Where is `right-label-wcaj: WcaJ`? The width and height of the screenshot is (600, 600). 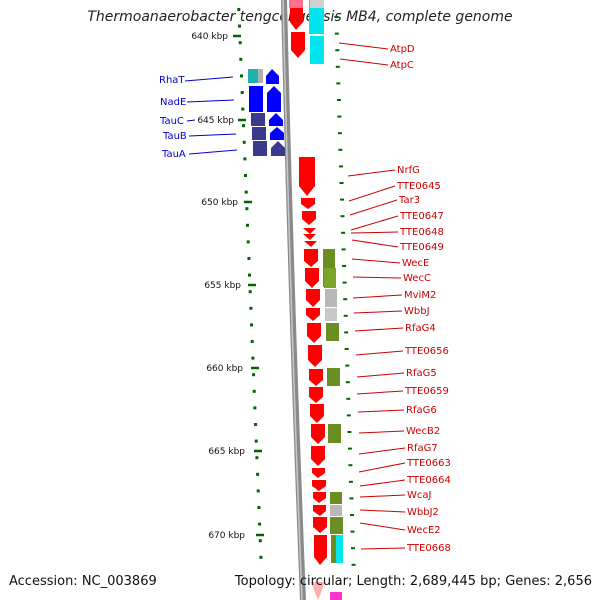
right-label-wcaj: WcaJ is located at coordinates (419, 495).